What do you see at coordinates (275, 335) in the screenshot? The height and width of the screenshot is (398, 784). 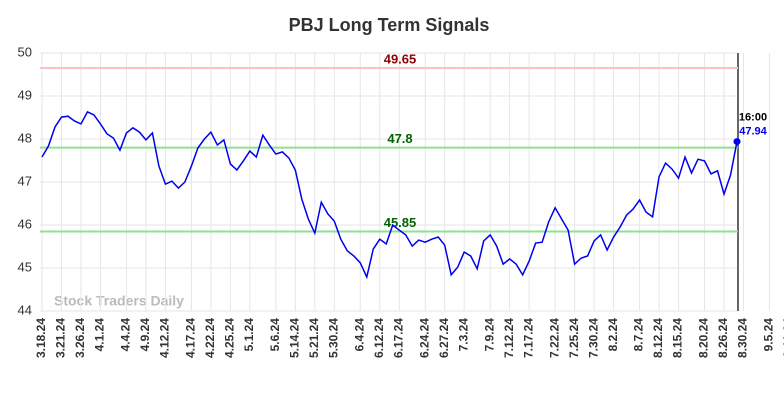 I see `x-tick-label: 5.6.24` at bounding box center [275, 335].